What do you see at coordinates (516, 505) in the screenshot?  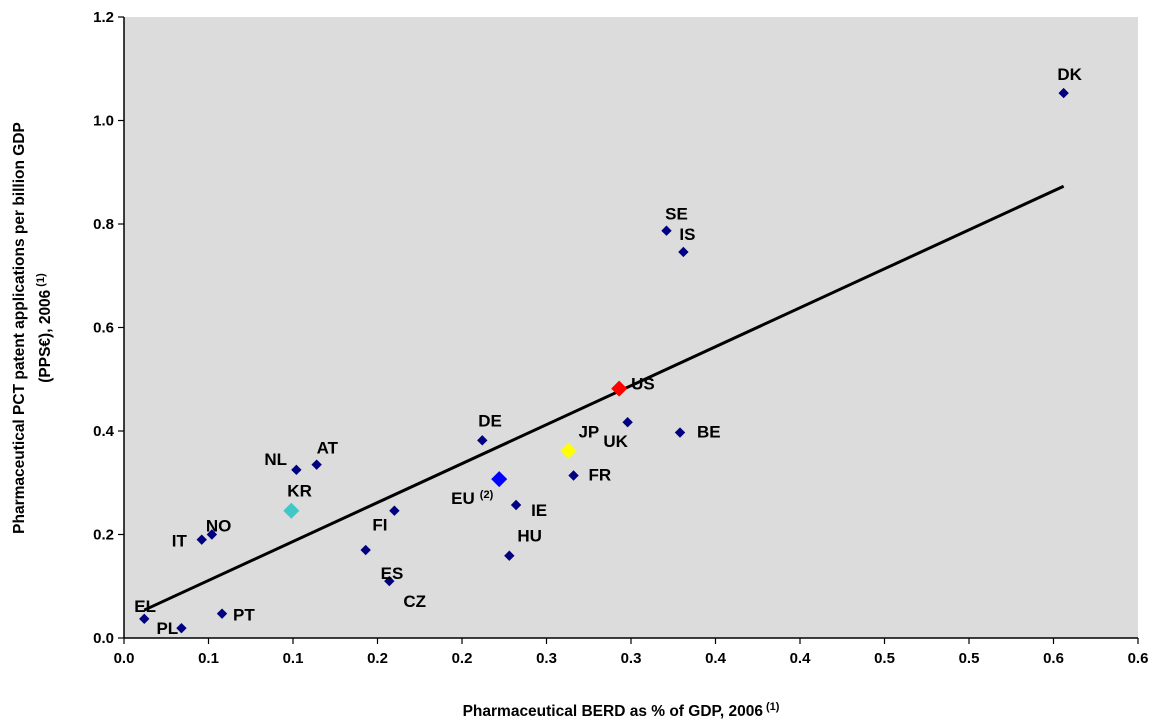 I see `point-ie` at bounding box center [516, 505].